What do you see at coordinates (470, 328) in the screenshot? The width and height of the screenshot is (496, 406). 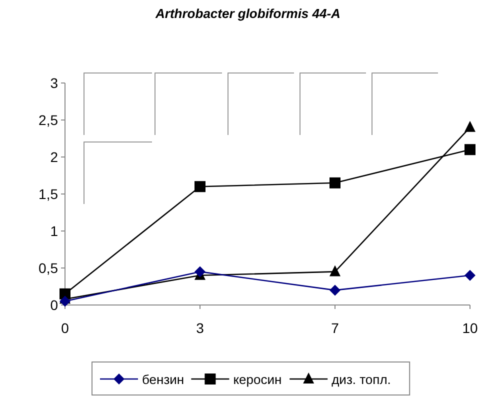 I see `x-tick-label: 10` at bounding box center [470, 328].